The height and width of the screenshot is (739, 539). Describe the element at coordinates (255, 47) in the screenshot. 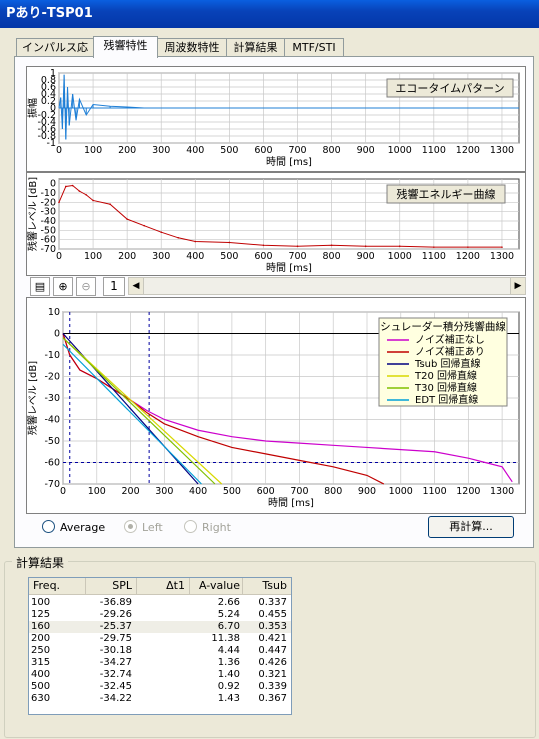

I see `tab-calc-results: 計算結果` at that location.